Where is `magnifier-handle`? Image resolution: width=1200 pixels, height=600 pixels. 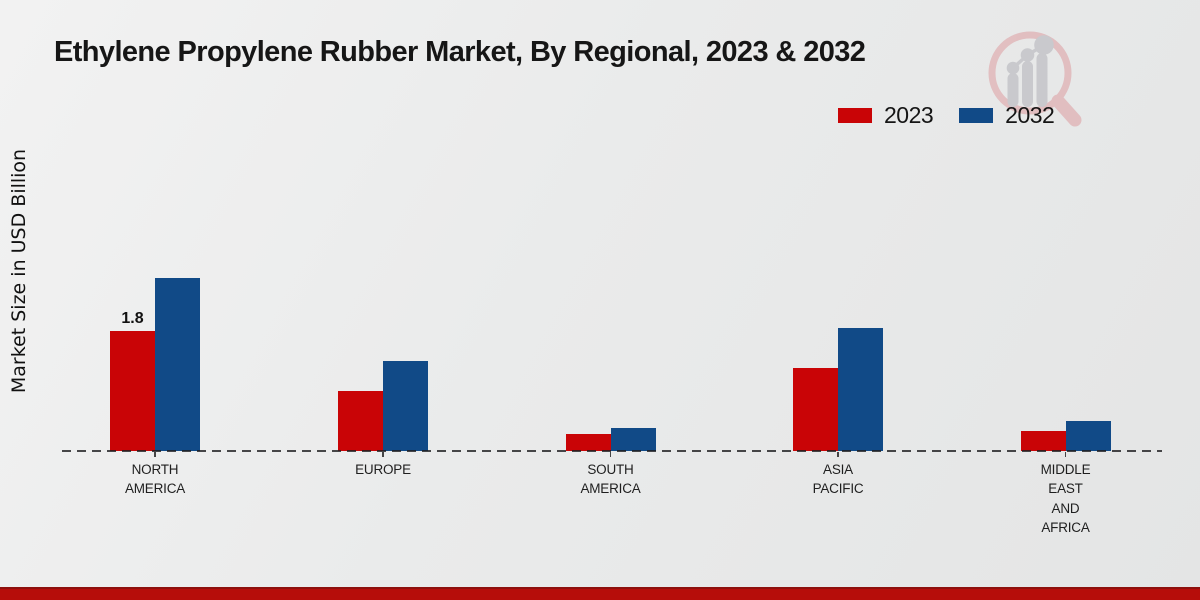
magnifier-handle is located at coordinates (1066, 110).